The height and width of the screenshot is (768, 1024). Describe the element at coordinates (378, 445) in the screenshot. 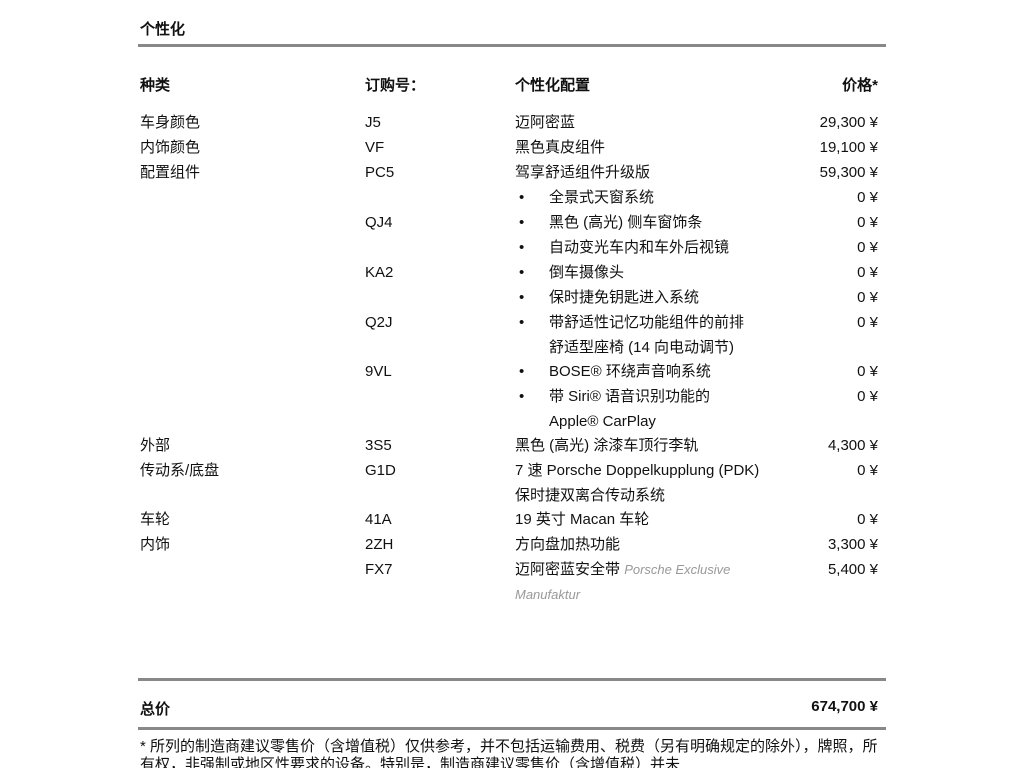

I see `row-code: 3S5` at that location.